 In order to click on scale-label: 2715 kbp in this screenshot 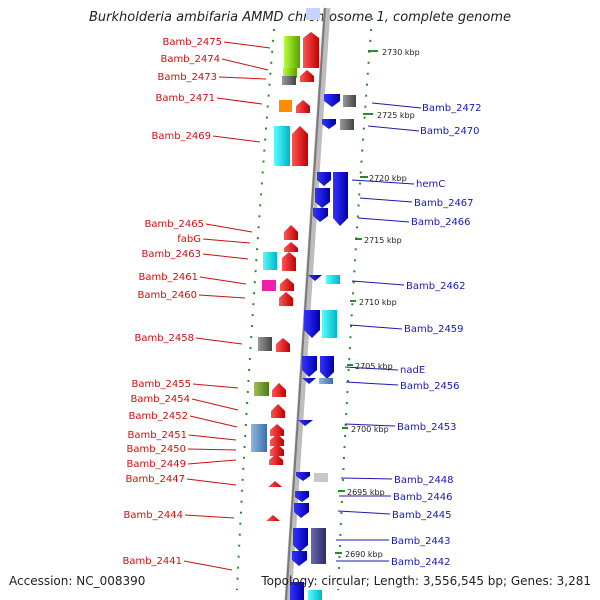, I will do `click(383, 240)`.